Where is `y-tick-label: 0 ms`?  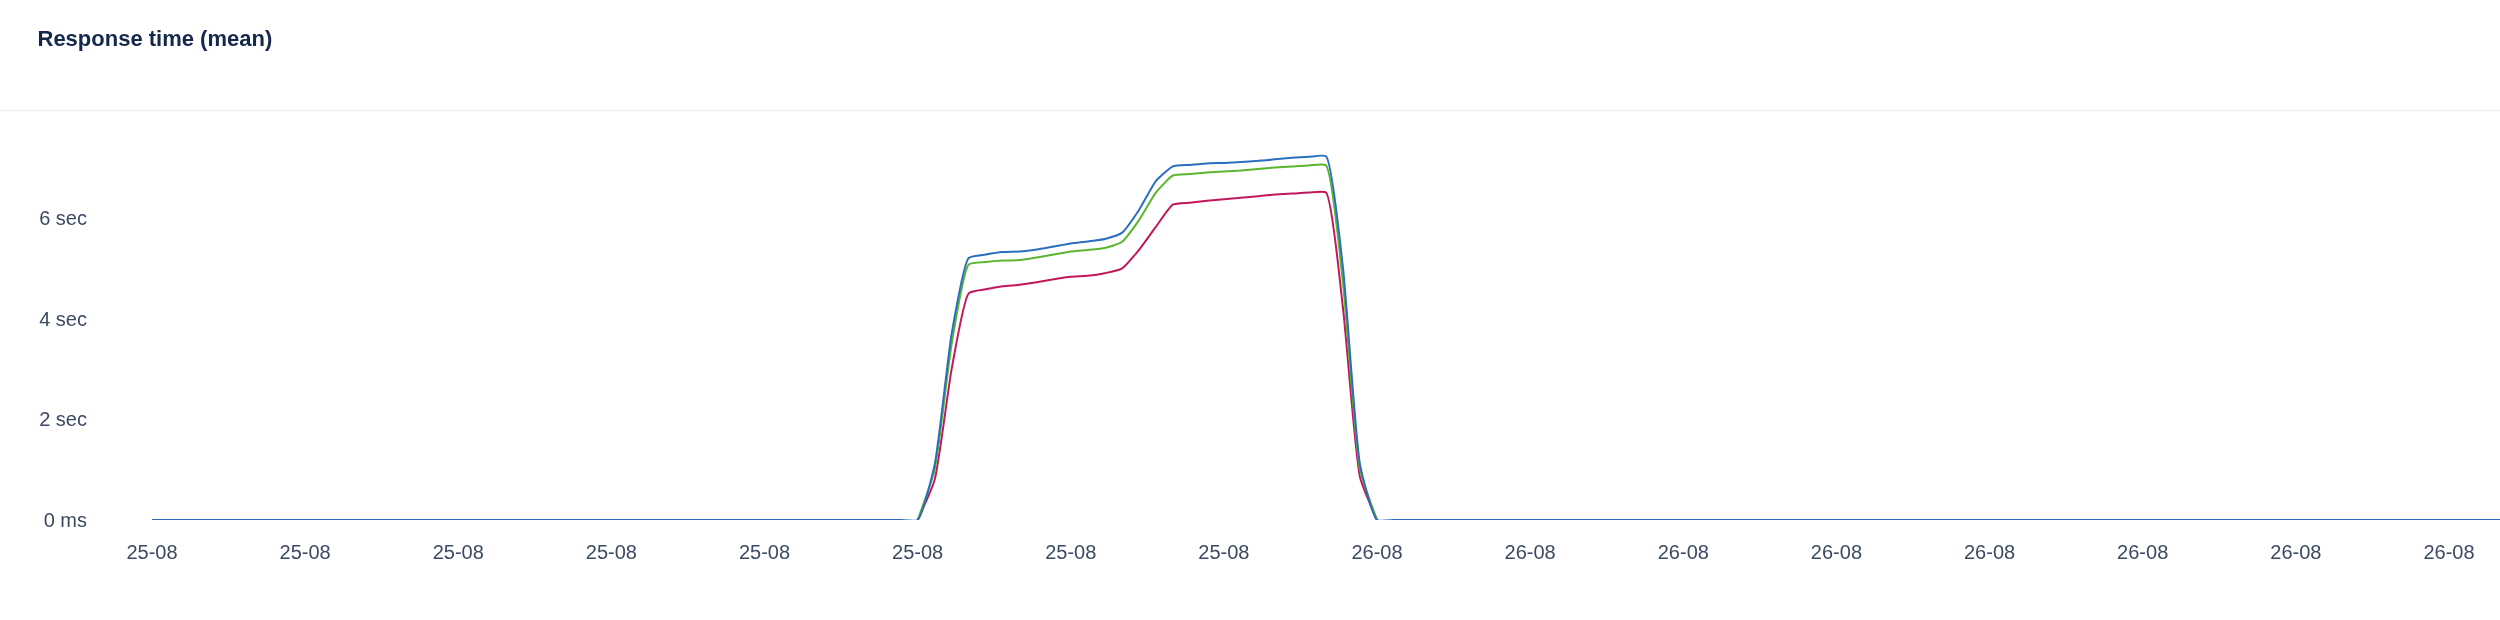 y-tick-label: 0 ms is located at coordinates (65, 520).